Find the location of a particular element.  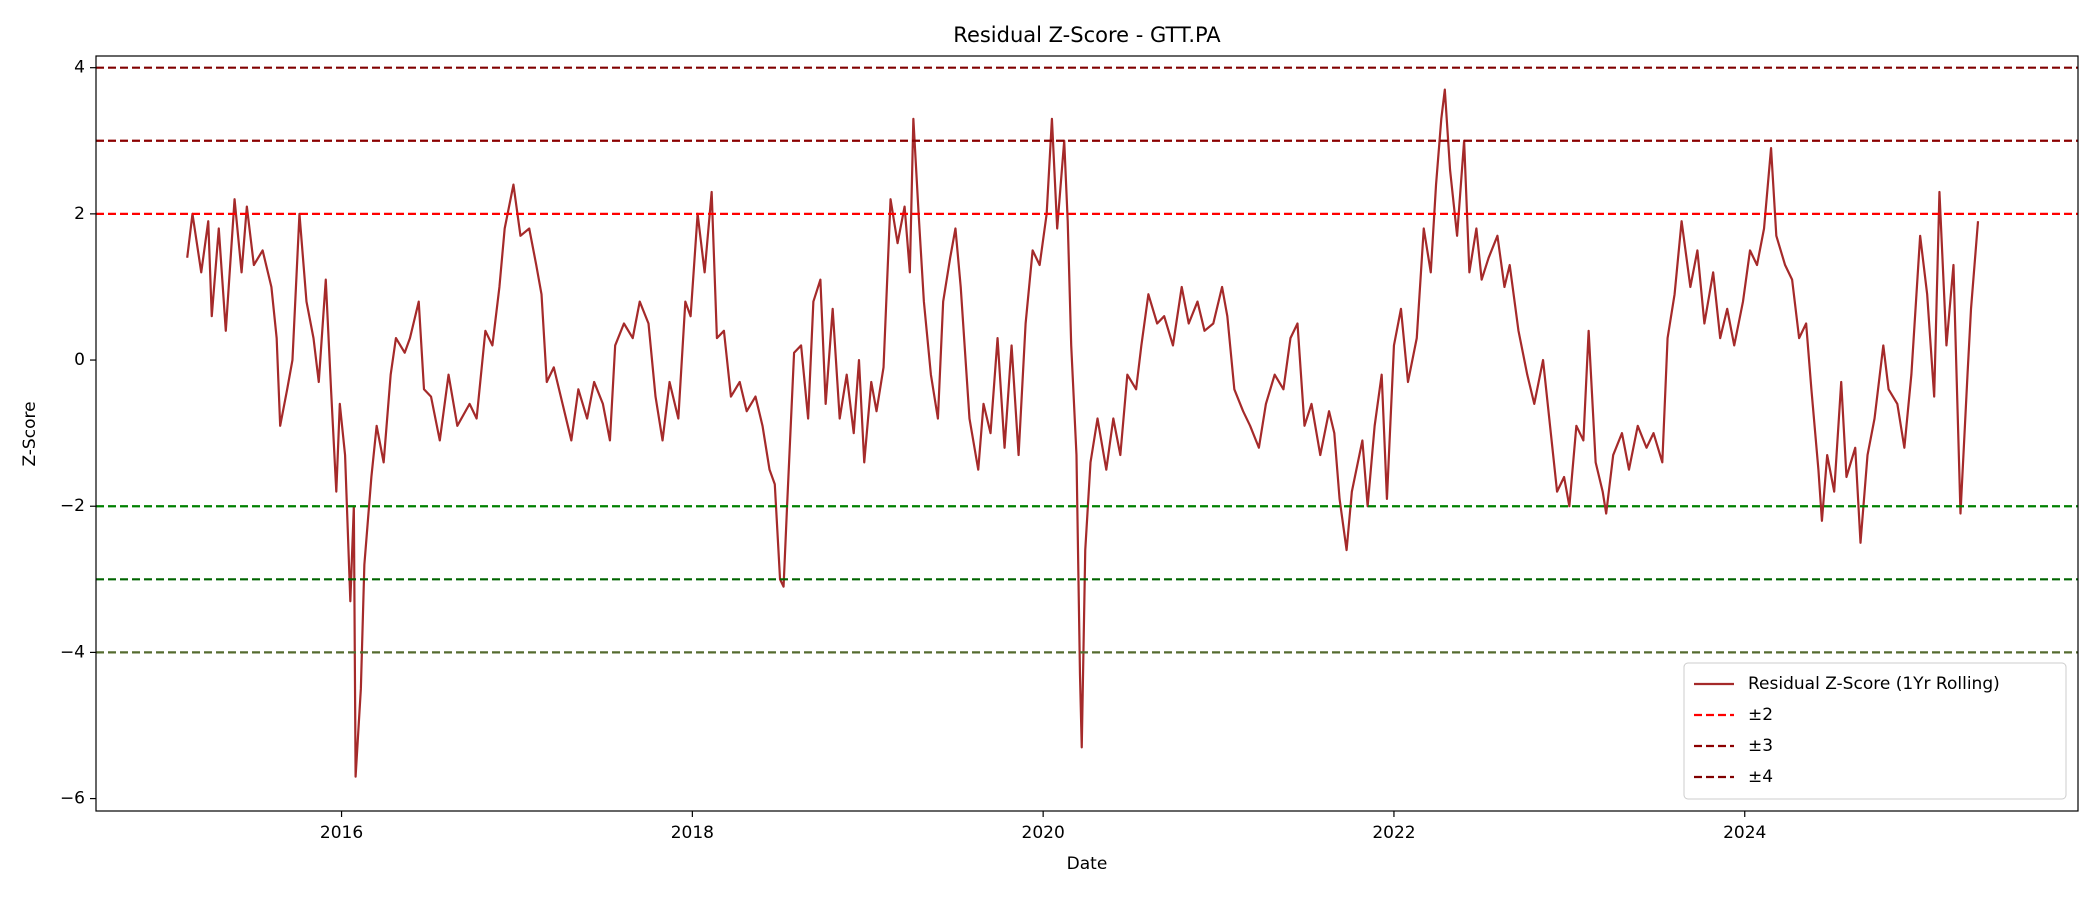

x-tick-label: 2022 is located at coordinates (1393, 833).